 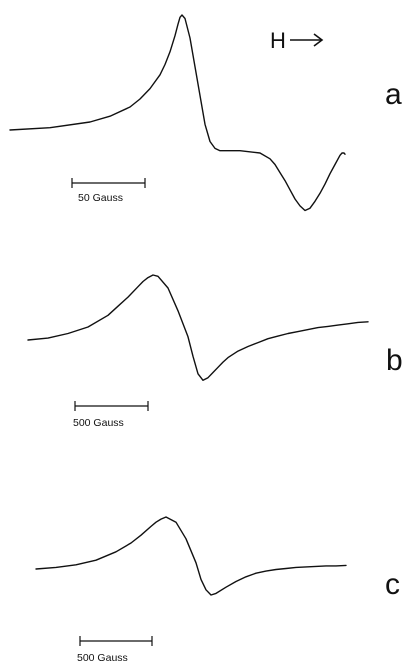 I want to click on scale-bar-c: 500 Gauss, so click(x=115, y=649).